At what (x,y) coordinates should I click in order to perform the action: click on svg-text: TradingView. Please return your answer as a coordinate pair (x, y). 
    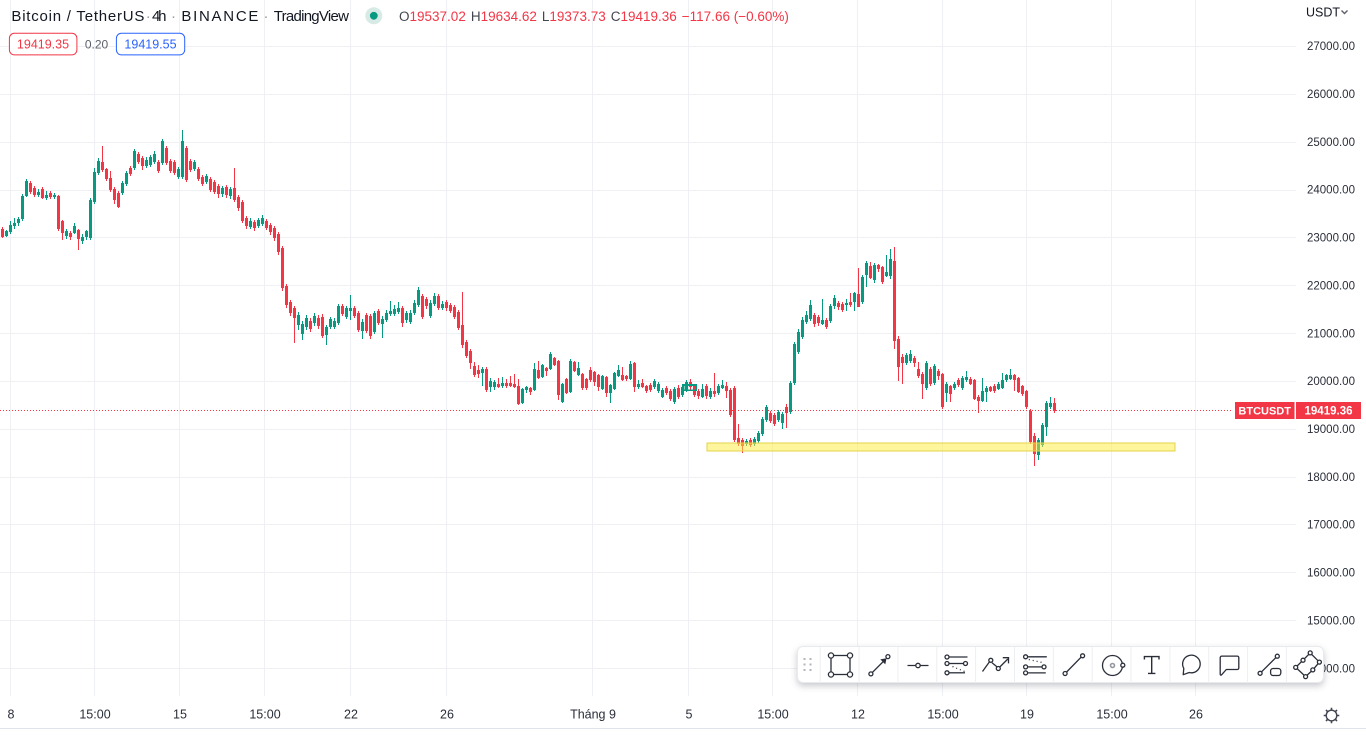
    Looking at the image, I should click on (311, 16).